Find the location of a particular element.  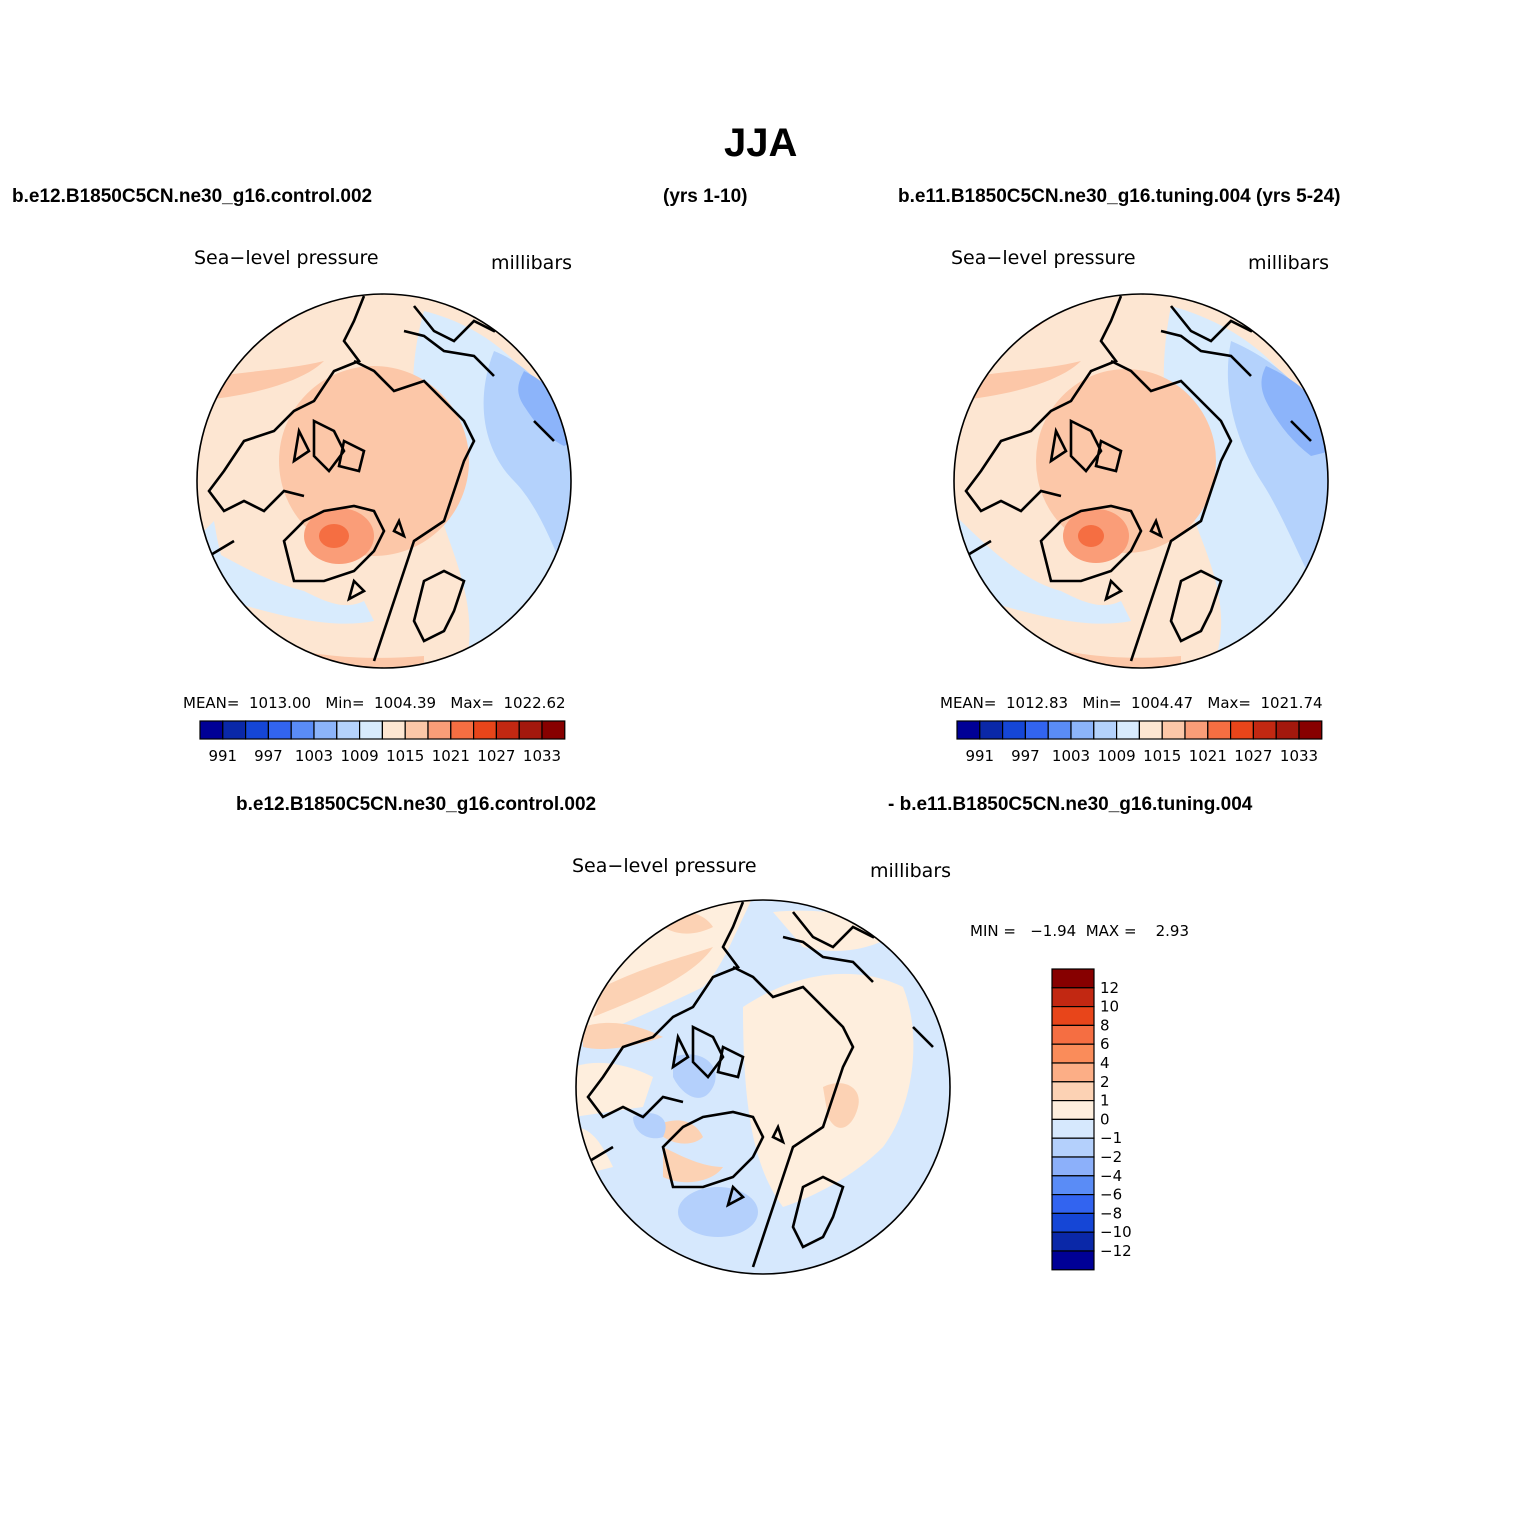

panel3-stats: MIN = −1.94 MAX = 2.93 is located at coordinates (1080, 931).